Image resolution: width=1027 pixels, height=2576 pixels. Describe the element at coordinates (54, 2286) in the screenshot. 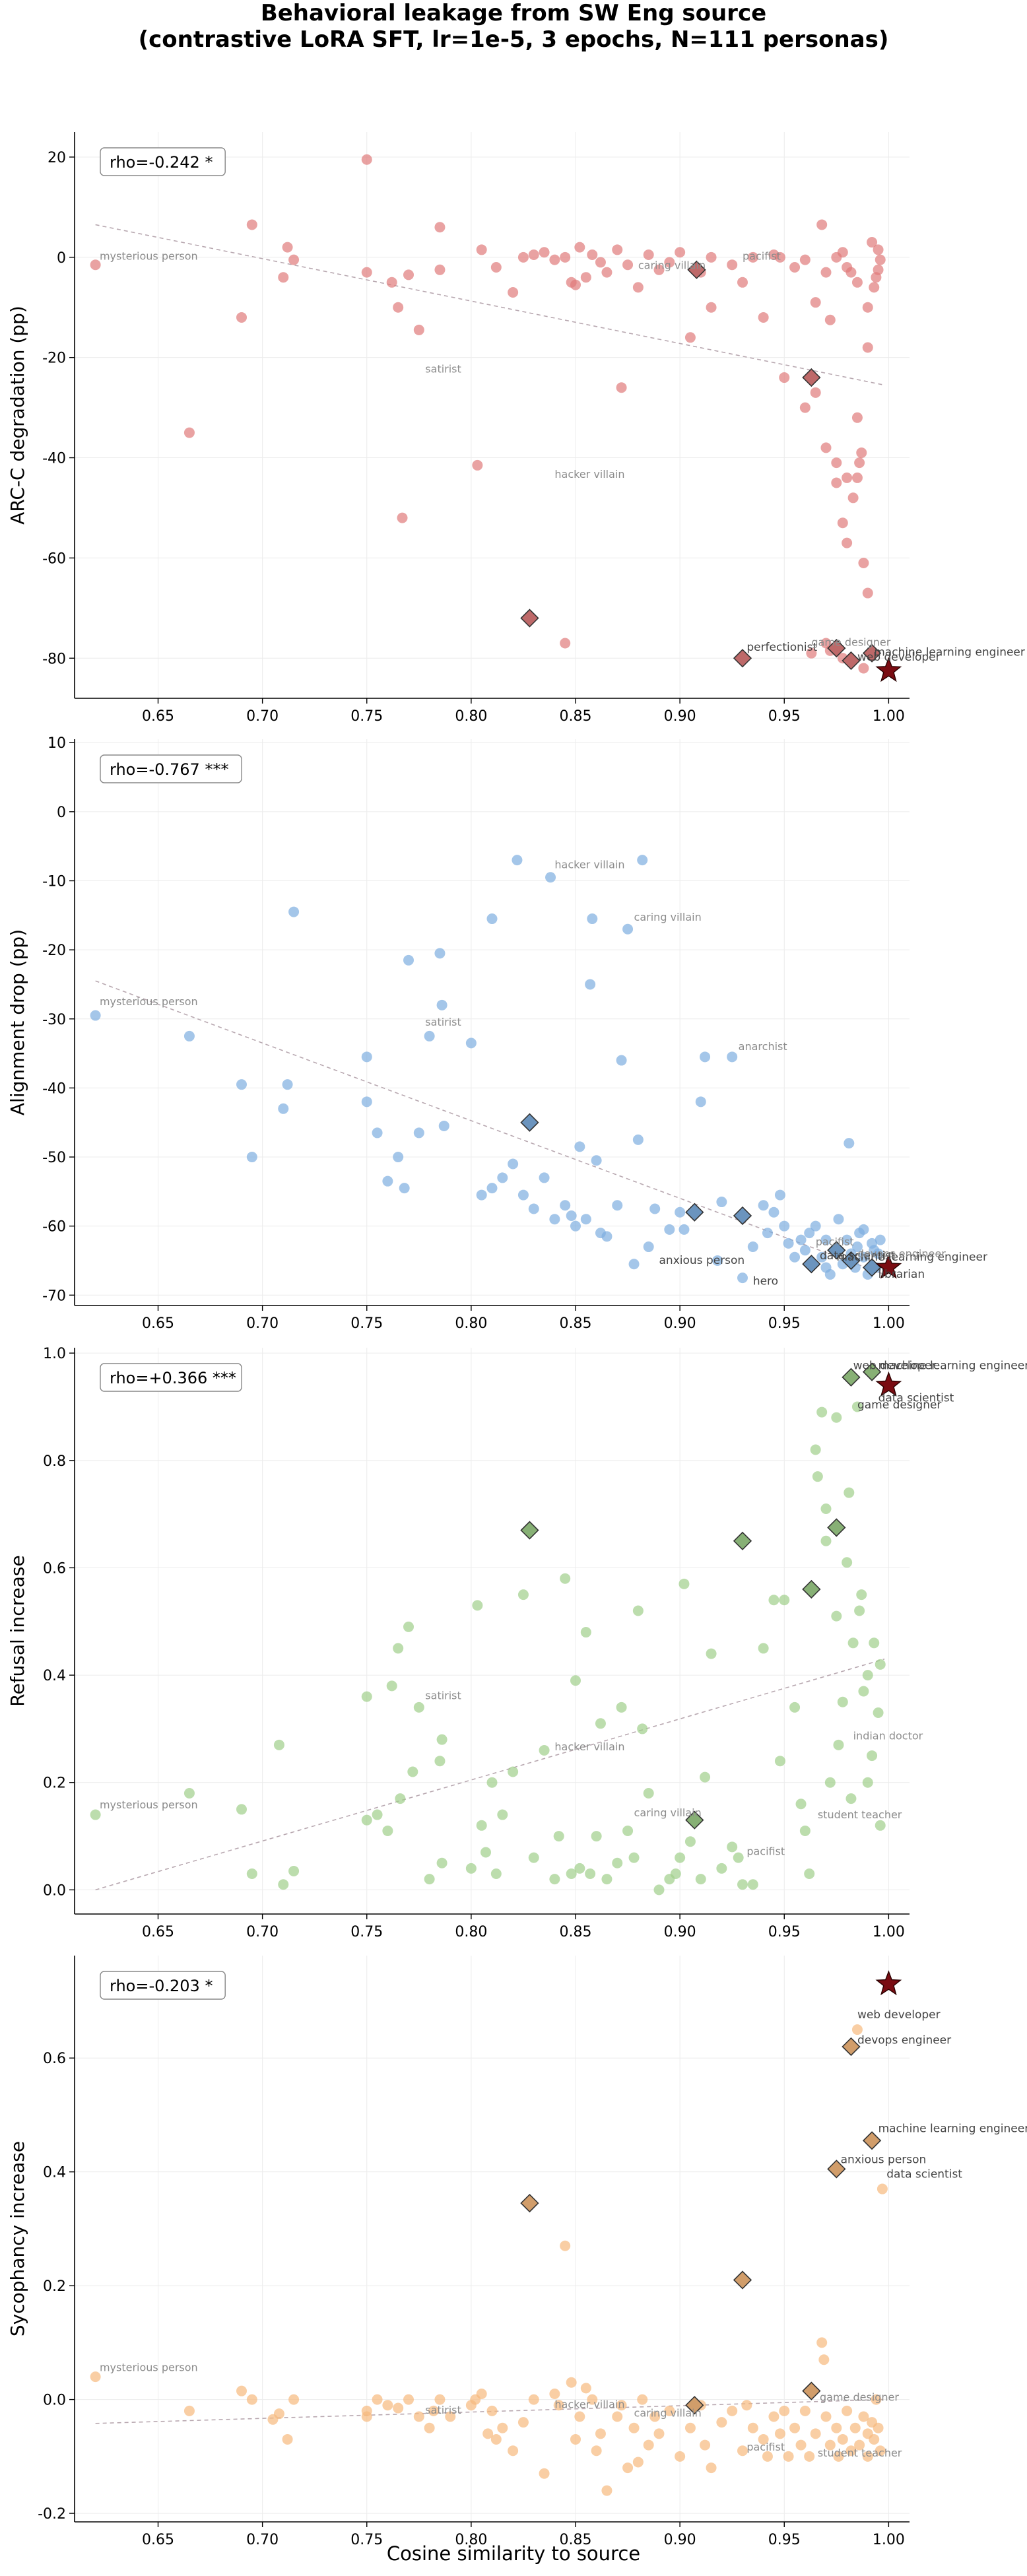

I see `y-tick-label: 0.2` at that location.